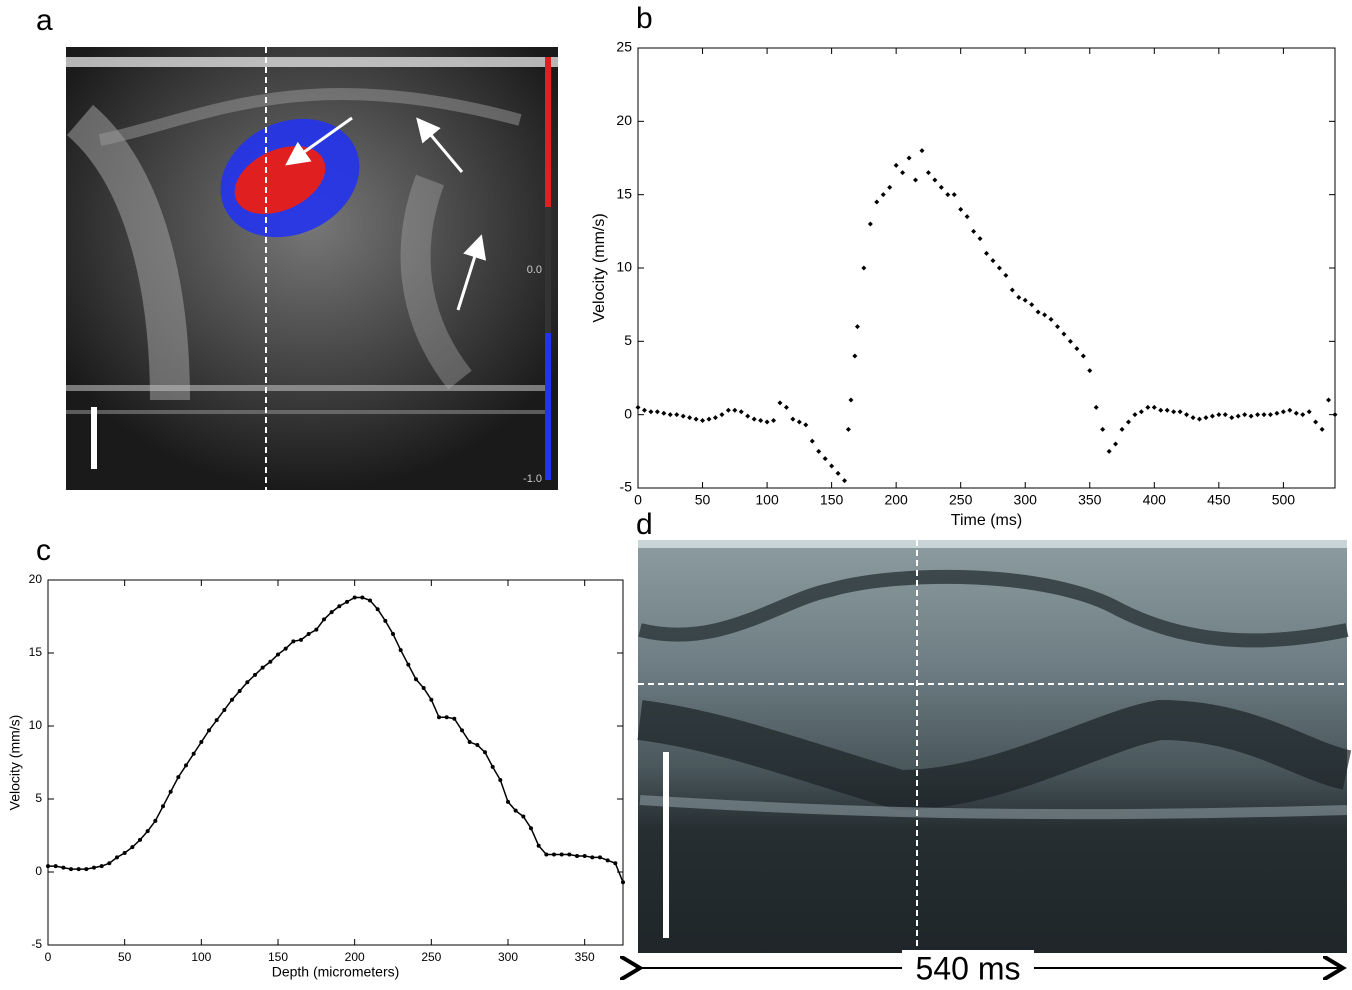 The image size is (1352, 990). Describe the element at coordinates (624, 193) in the screenshot. I see `y-tick-label: 15` at that location.